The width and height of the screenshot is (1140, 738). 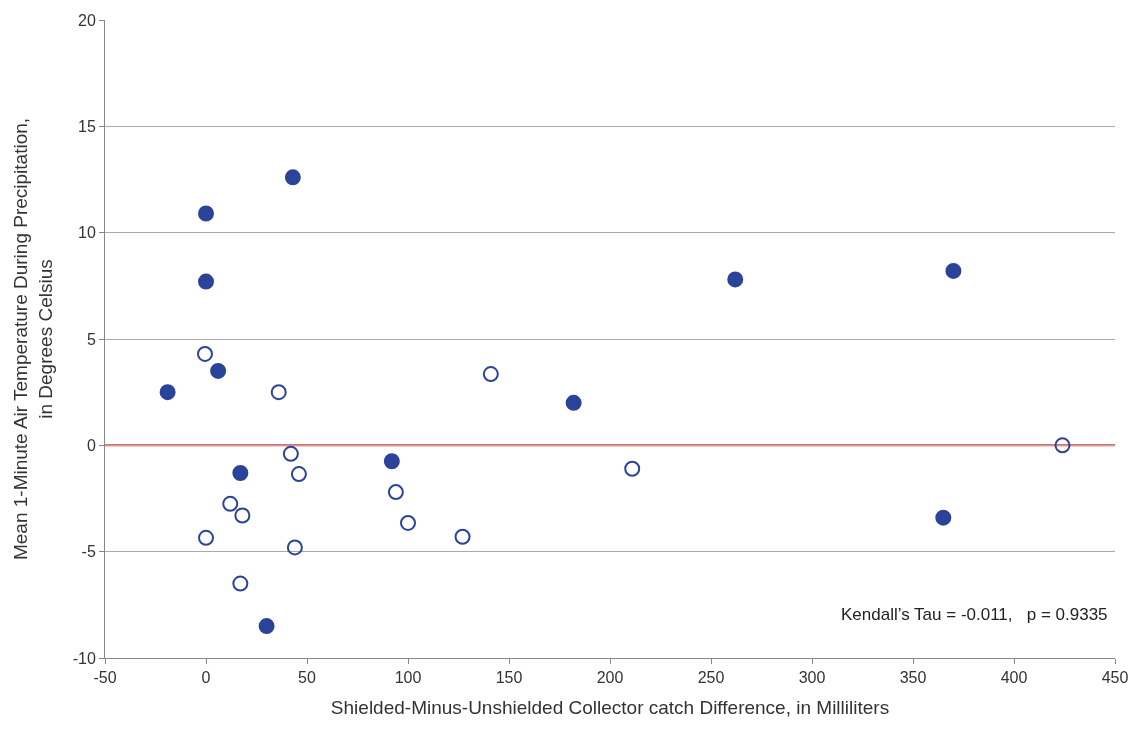 What do you see at coordinates (610, 707) in the screenshot?
I see `x-axis-title: Shielded-Minus-Unshielded Collector catch Difference, in Milliliters` at bounding box center [610, 707].